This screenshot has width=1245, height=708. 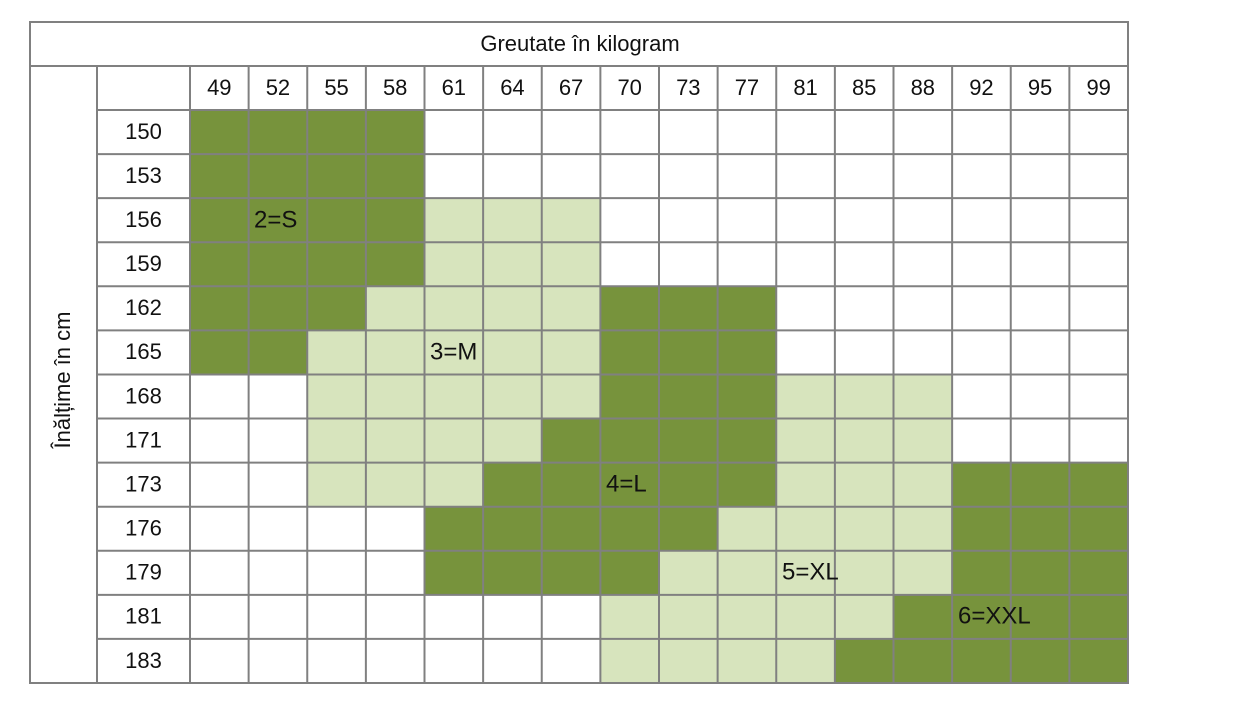 I want to click on row-header: 159, so click(x=143, y=263).